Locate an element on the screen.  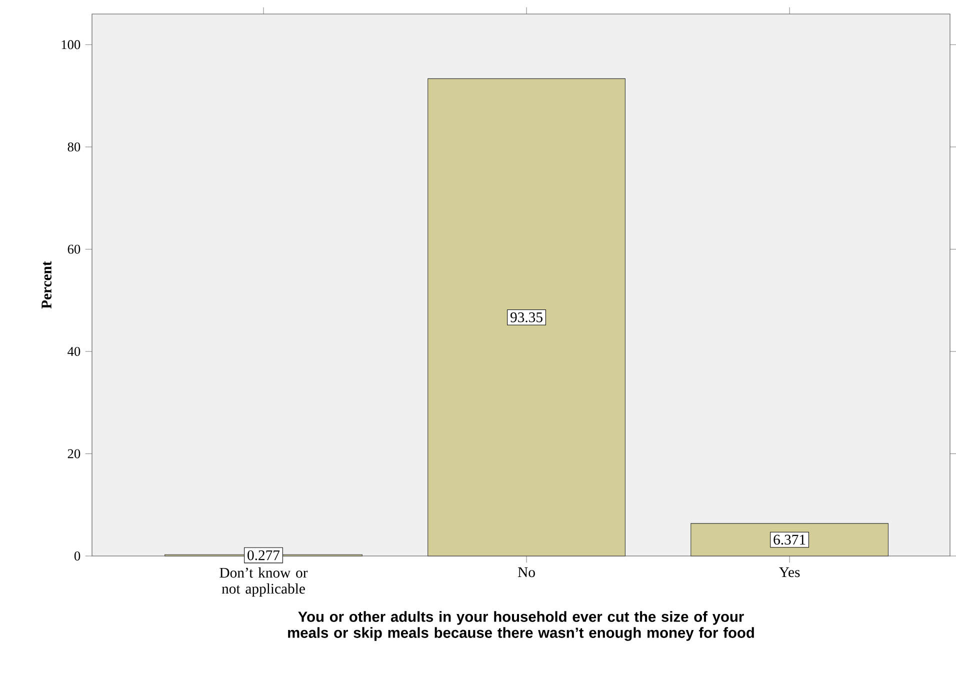
y-tick-label: 100 is located at coordinates (71, 45).